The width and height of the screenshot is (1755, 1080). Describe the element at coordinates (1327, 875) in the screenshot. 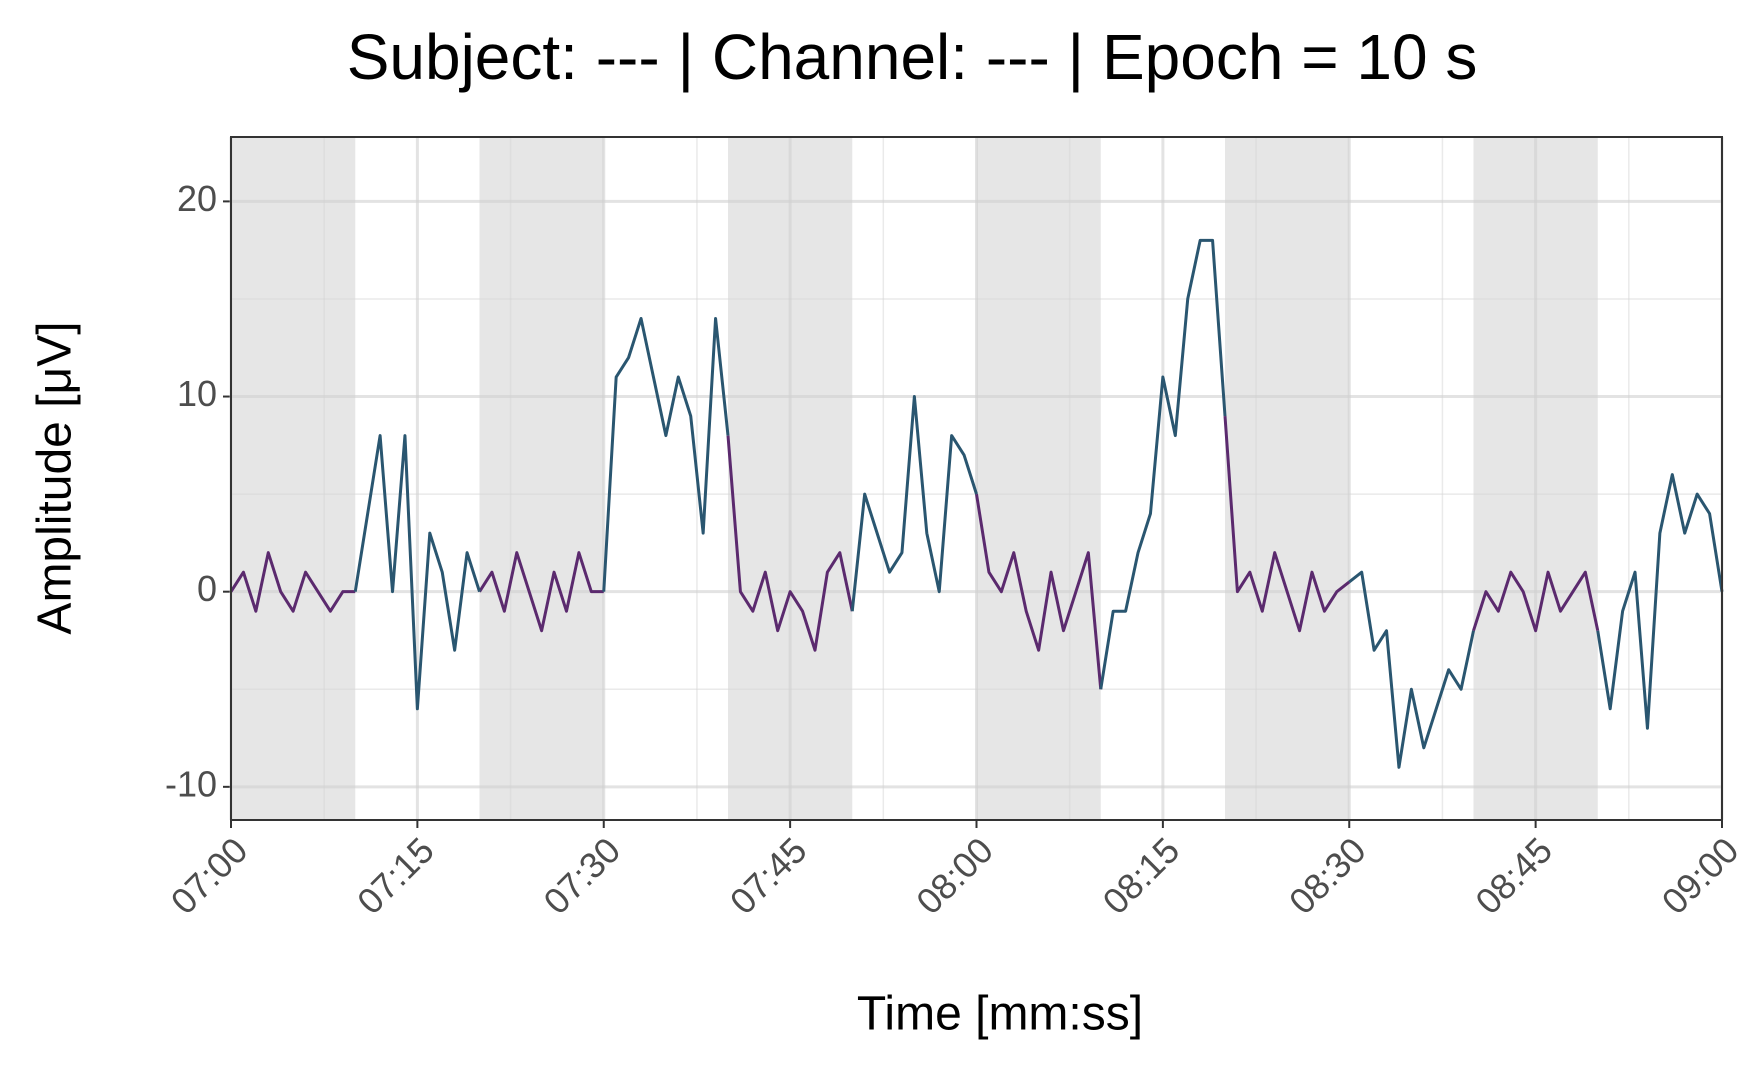

I see `x-tick-label: 08:30` at that location.